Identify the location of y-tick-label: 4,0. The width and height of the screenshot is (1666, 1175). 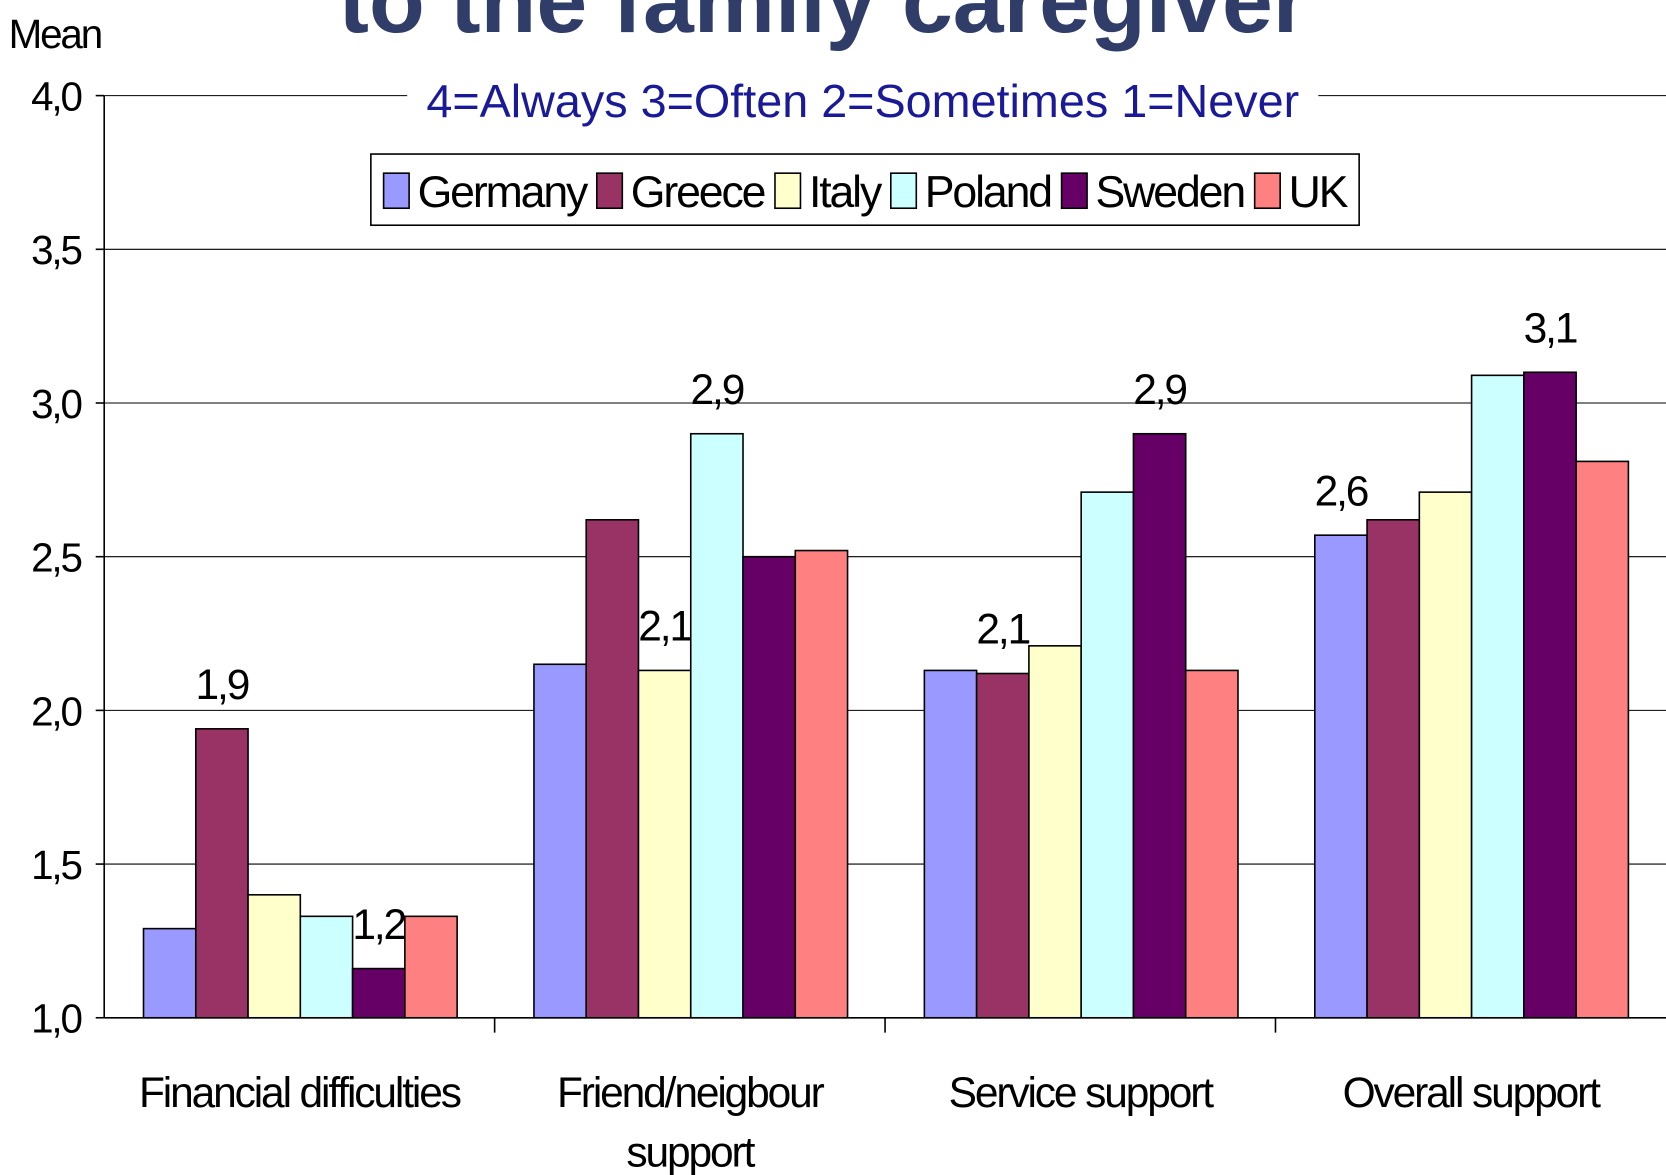
(56, 96).